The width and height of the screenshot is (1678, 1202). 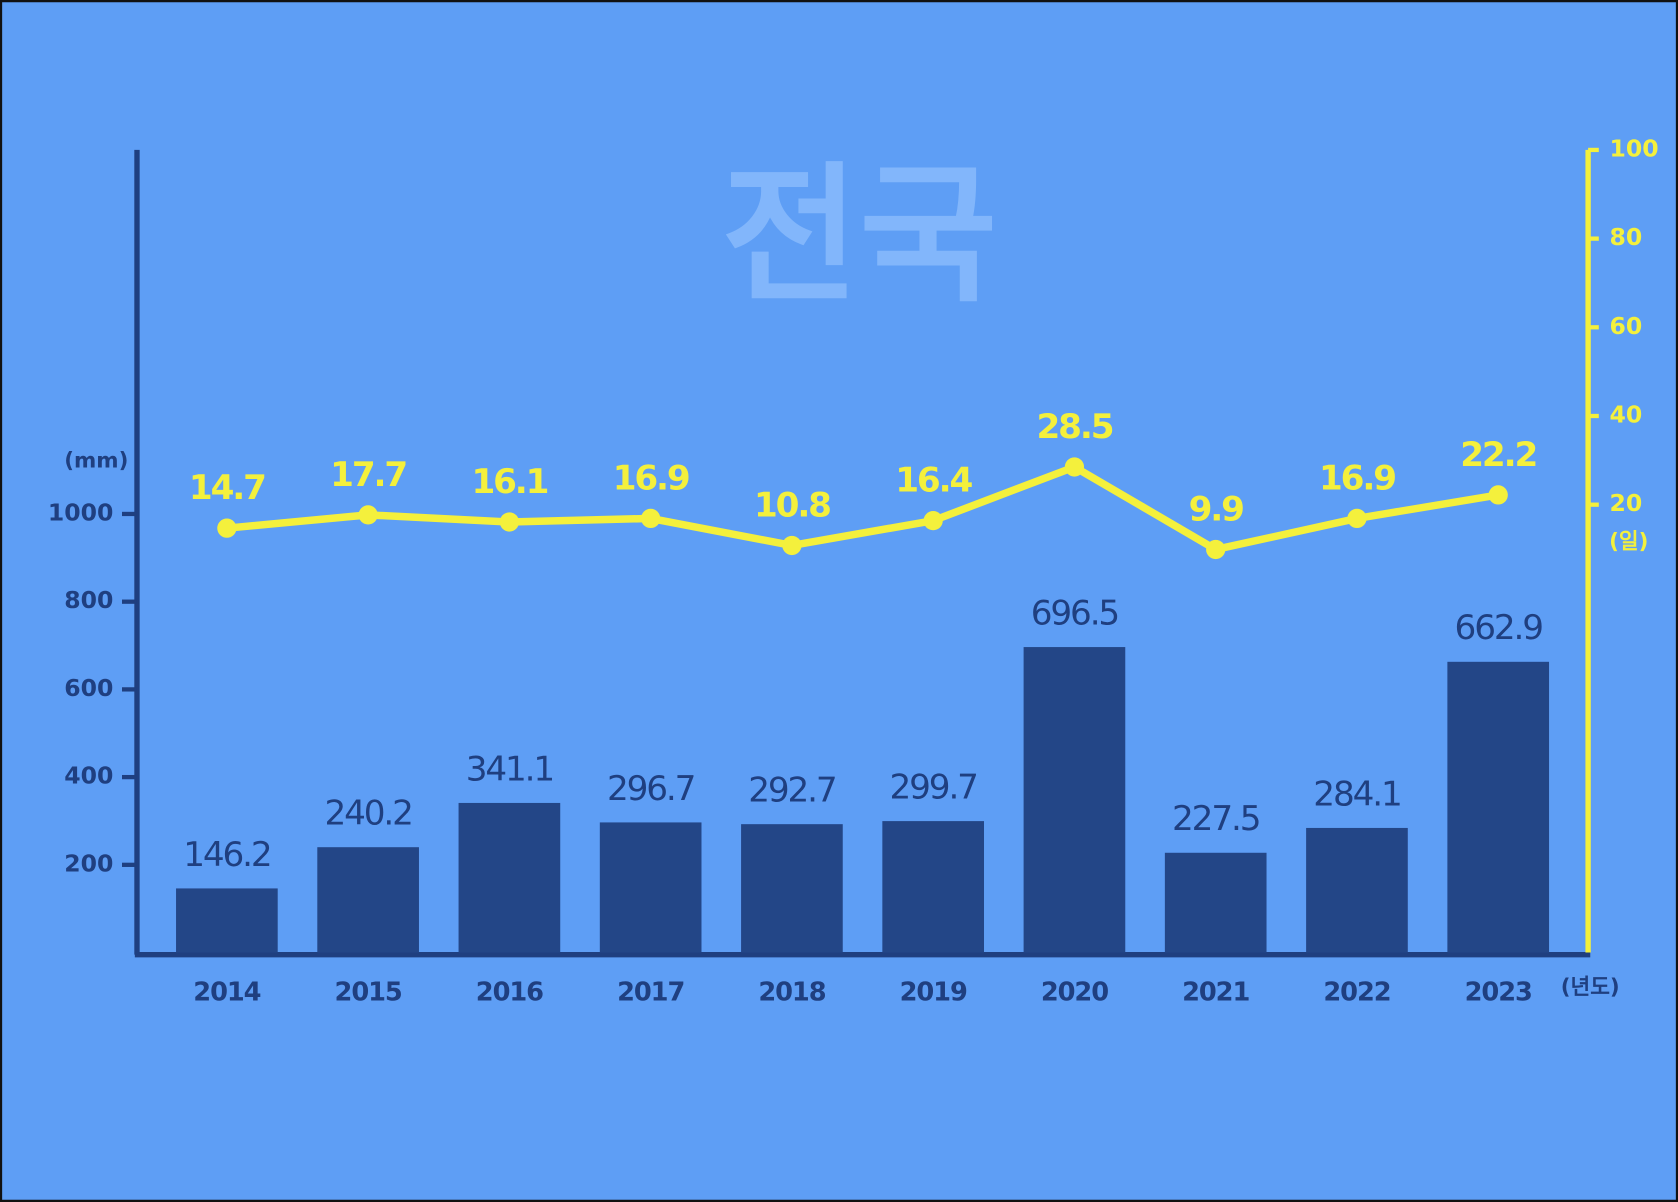 I want to click on bar-value-label: 284.1, so click(x=1356, y=794).